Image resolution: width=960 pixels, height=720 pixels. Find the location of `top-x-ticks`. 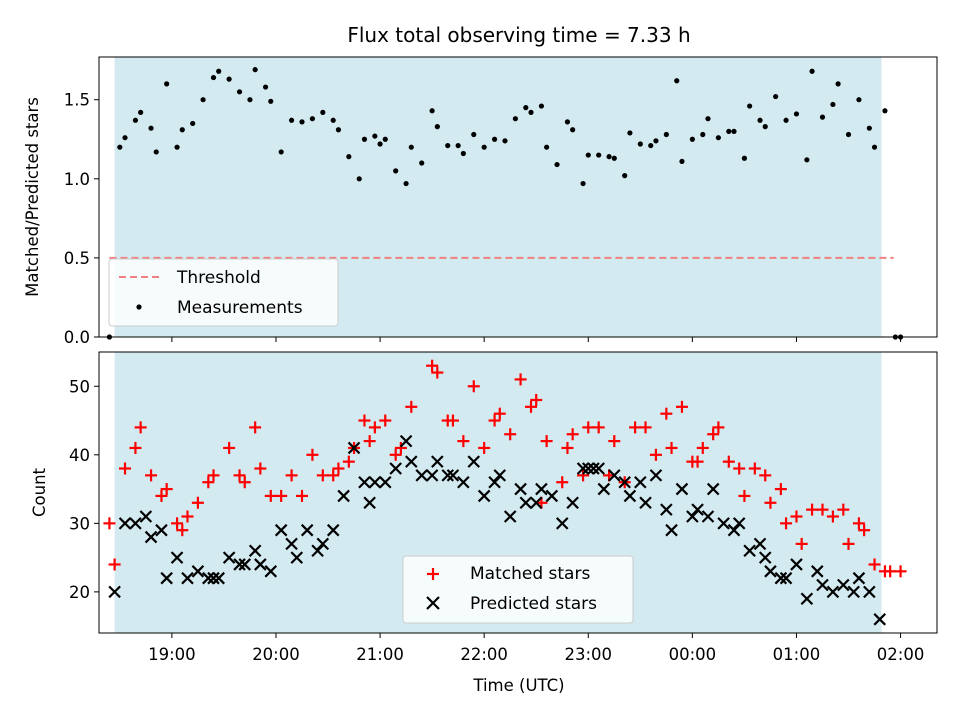

top-x-ticks is located at coordinates (536, 339).